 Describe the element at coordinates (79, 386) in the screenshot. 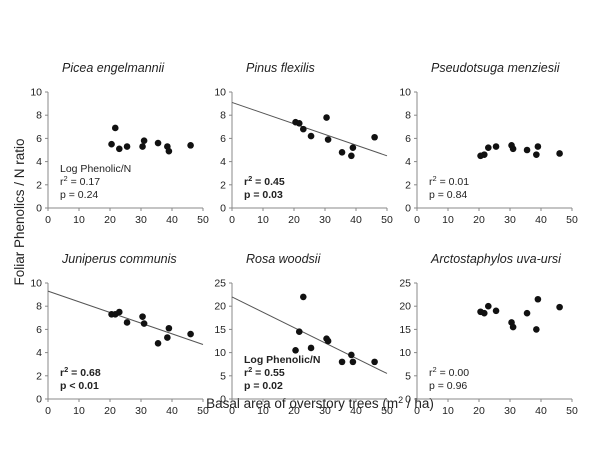

I see `stats-p: p < 0.01` at that location.